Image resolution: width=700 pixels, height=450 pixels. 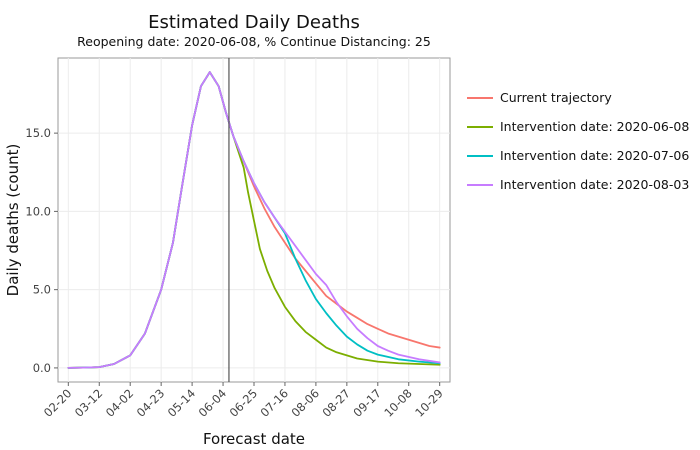 What do you see at coordinates (429, 403) in the screenshot?
I see `x-tick-label: 10-29` at bounding box center [429, 403].